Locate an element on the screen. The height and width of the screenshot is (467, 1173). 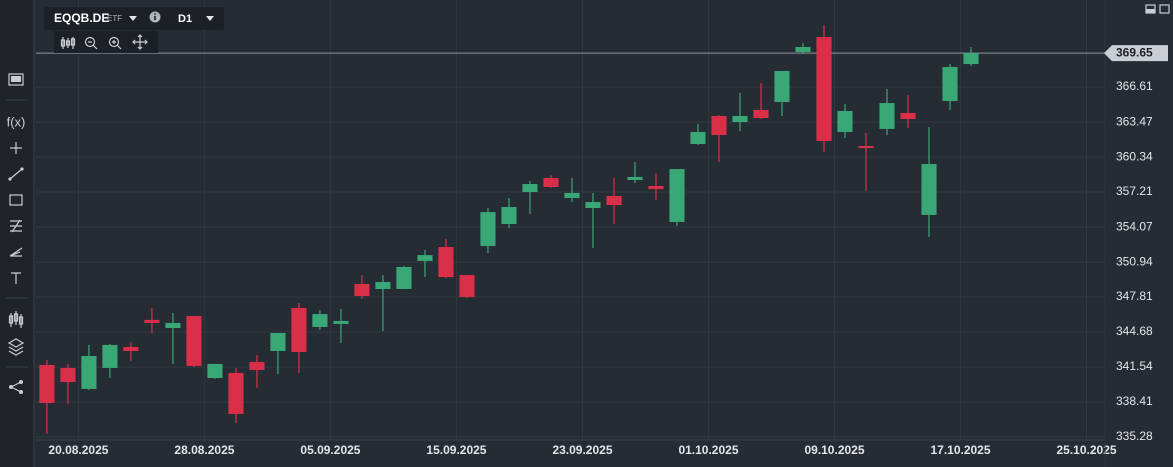
tool-text is located at coordinates (16, 278).